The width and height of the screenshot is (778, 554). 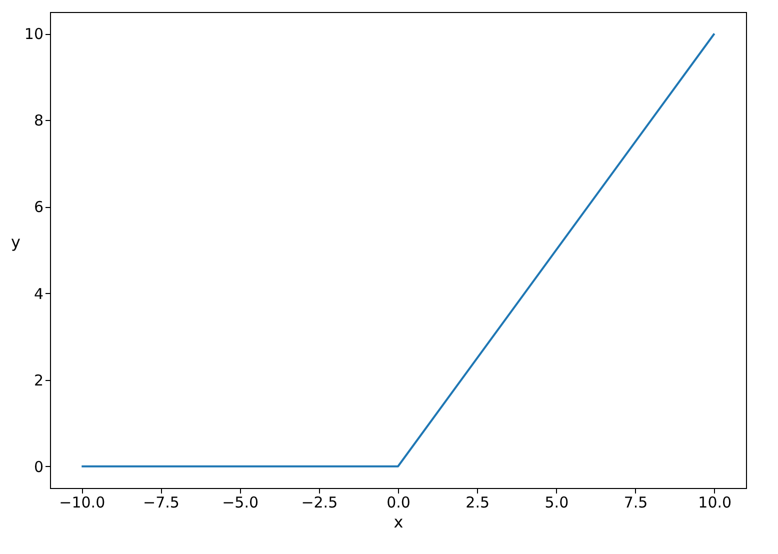 I want to click on x-tick-label: 2.5, so click(x=478, y=503).